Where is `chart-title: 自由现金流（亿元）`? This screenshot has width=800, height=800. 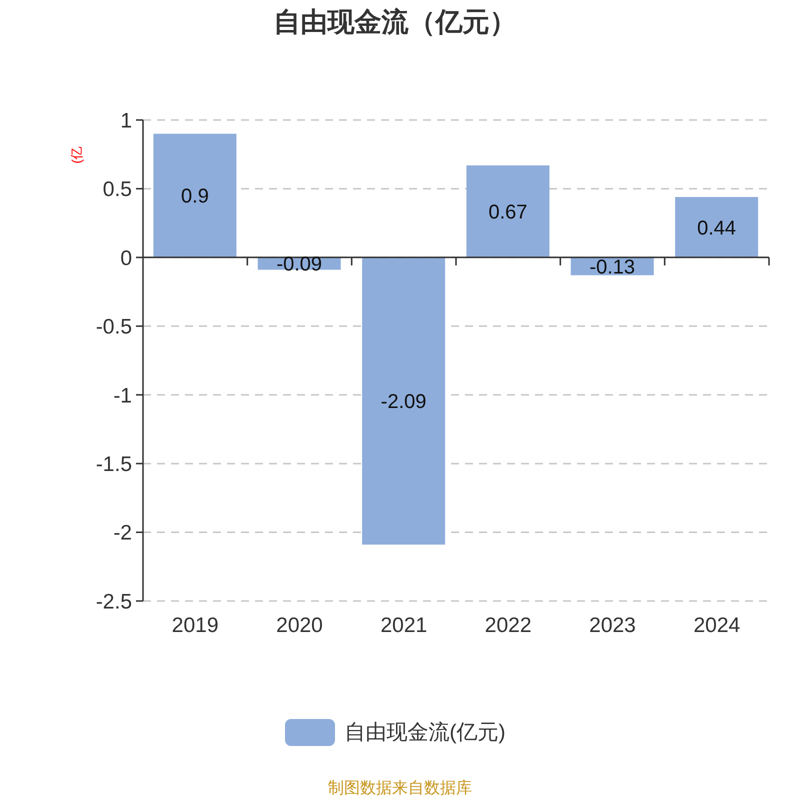 chart-title: 自由现金流（亿元） is located at coordinates (395, 22).